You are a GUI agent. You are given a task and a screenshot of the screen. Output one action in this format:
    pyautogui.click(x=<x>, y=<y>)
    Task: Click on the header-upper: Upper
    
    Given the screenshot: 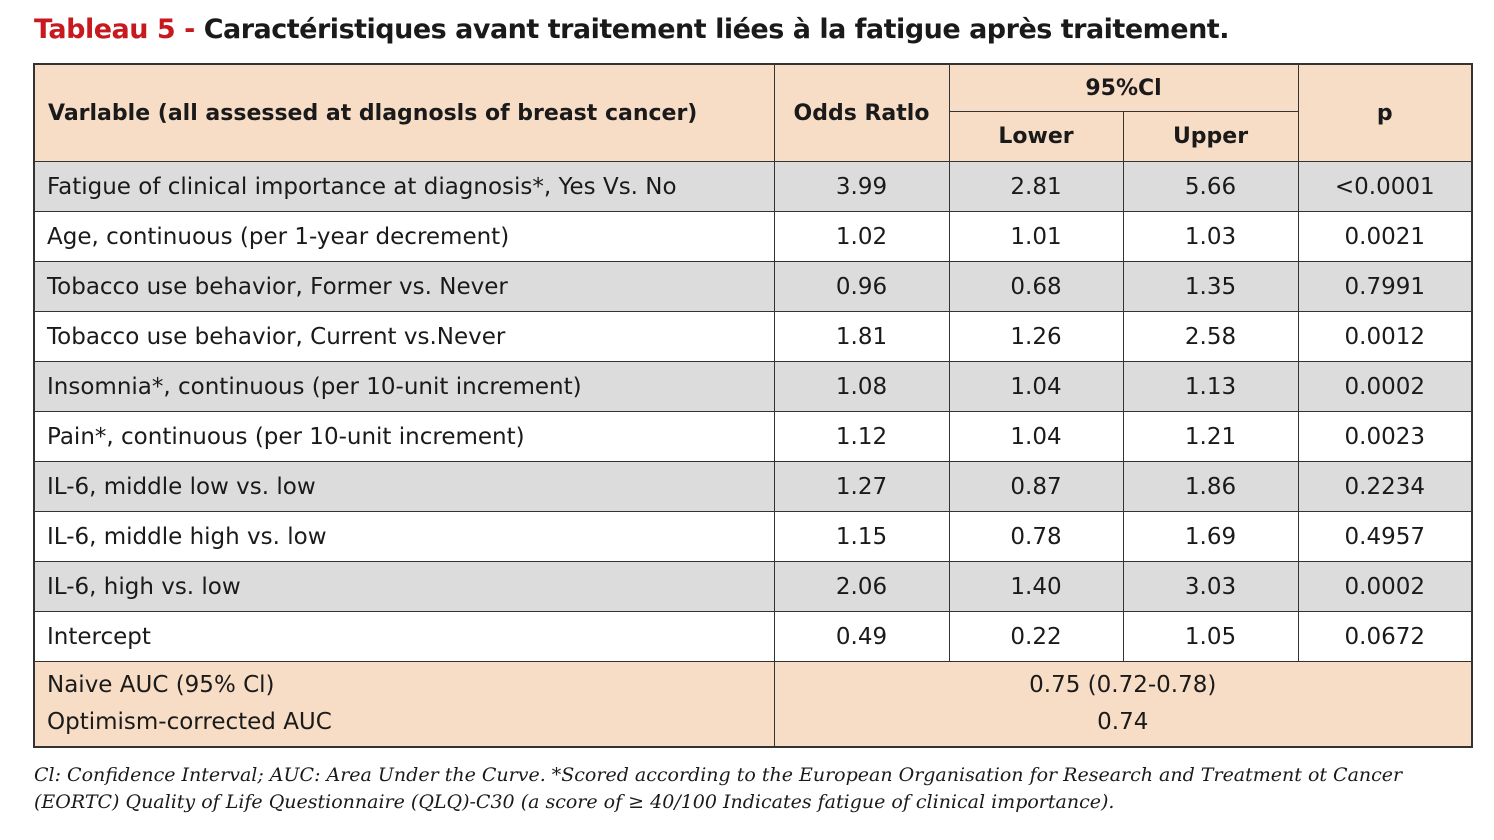 What is the action you would take?
    pyautogui.click(x=1210, y=136)
    